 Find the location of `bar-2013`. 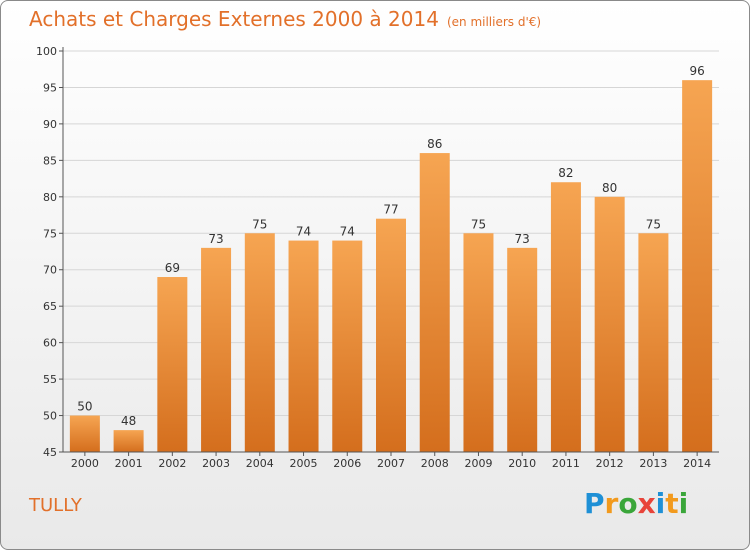

bar-2013 is located at coordinates (653, 342).